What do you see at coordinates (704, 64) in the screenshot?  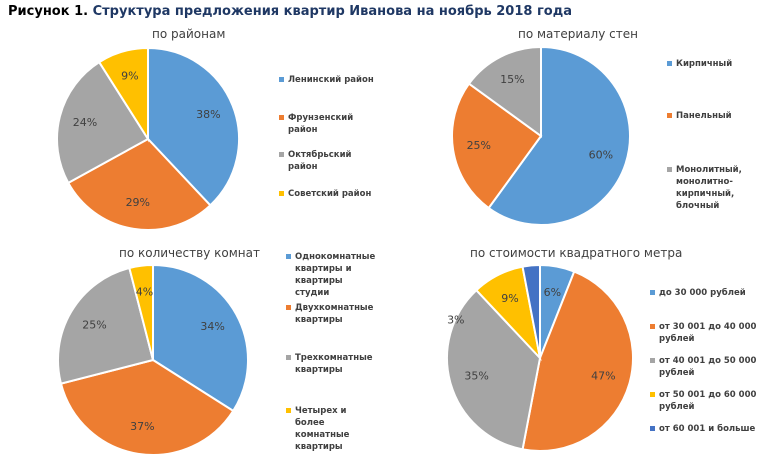 I see `legend-label: Кирпичный` at bounding box center [704, 64].